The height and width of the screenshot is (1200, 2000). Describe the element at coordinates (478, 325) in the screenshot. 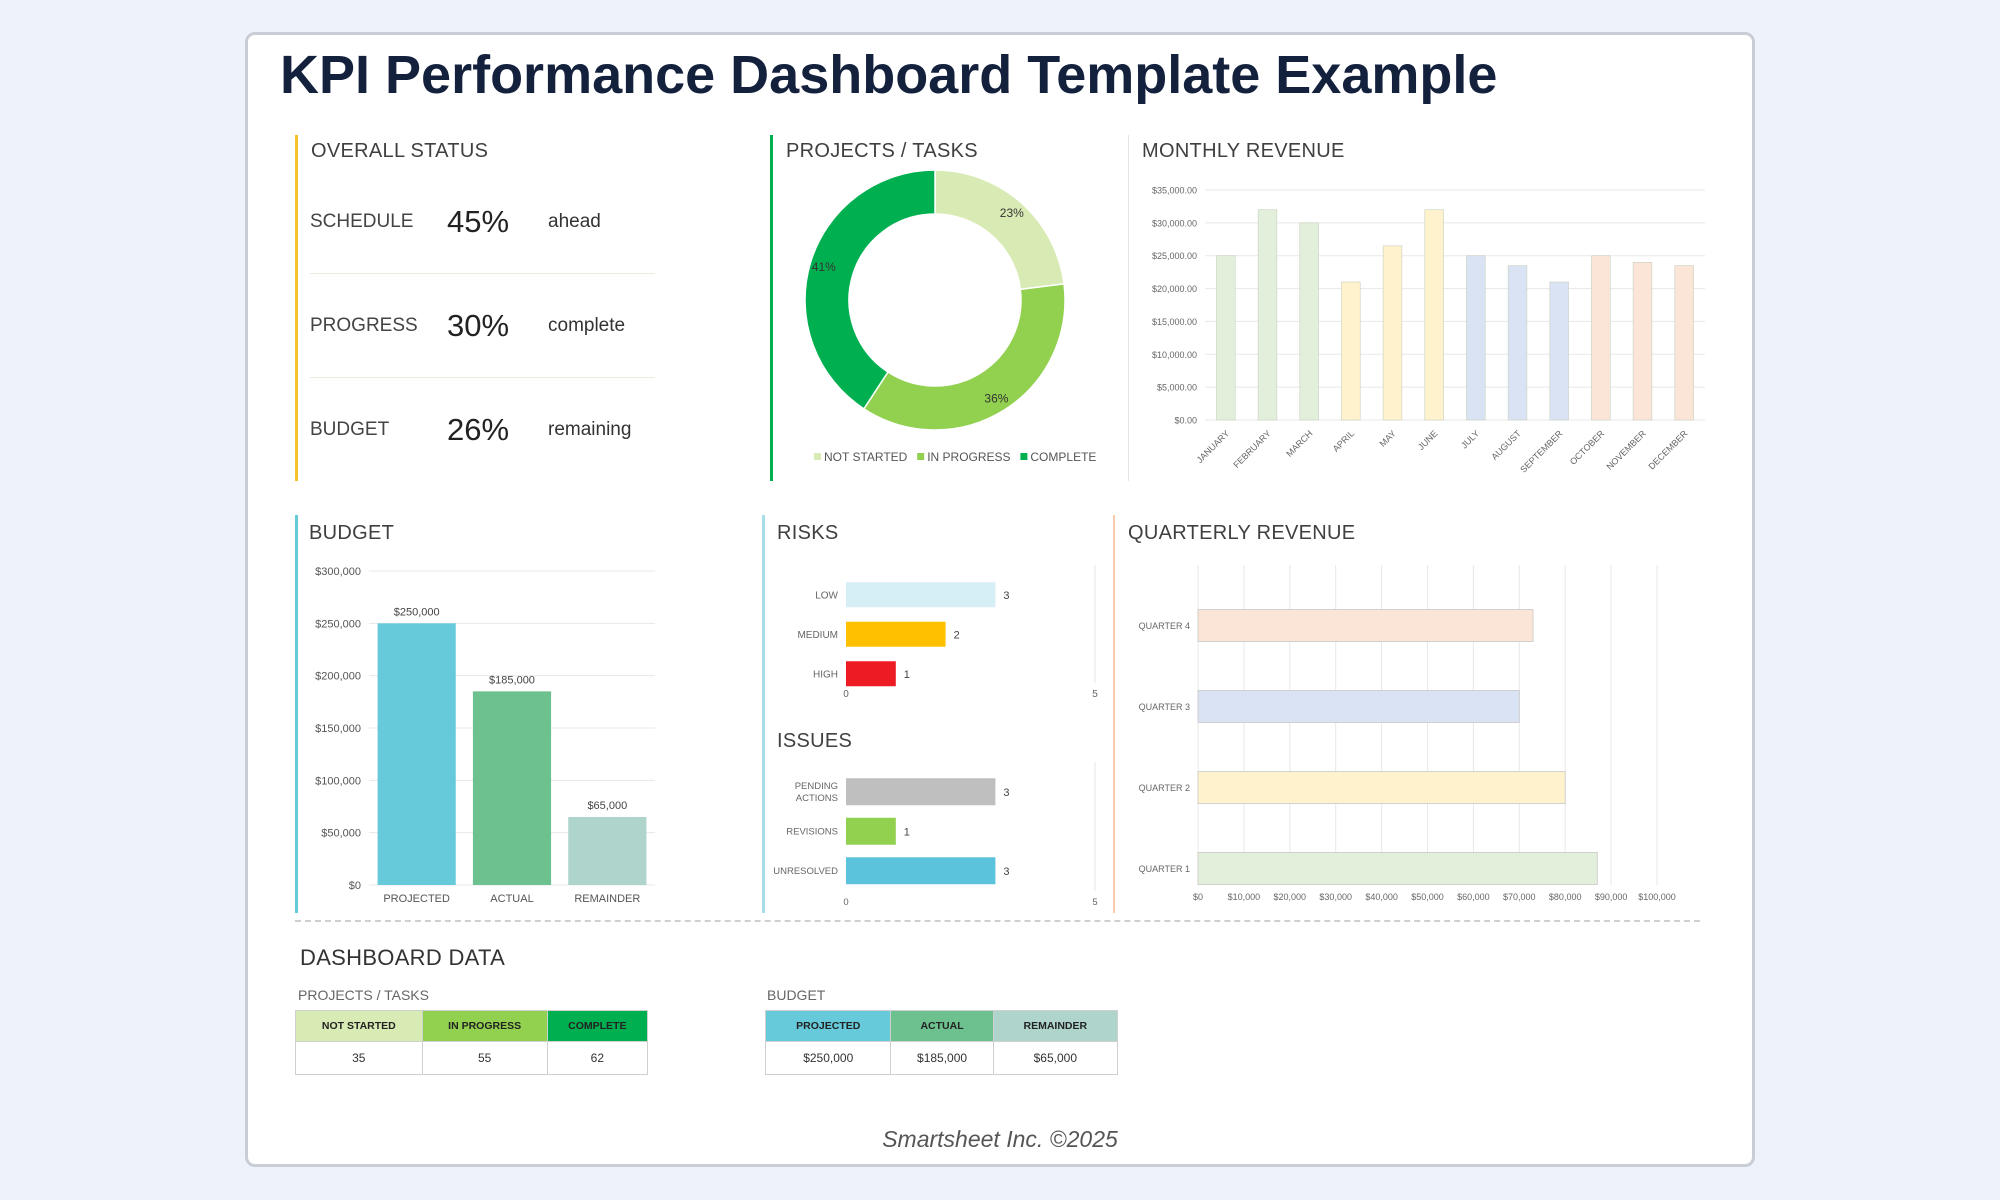

I see `status-value: 30%` at that location.